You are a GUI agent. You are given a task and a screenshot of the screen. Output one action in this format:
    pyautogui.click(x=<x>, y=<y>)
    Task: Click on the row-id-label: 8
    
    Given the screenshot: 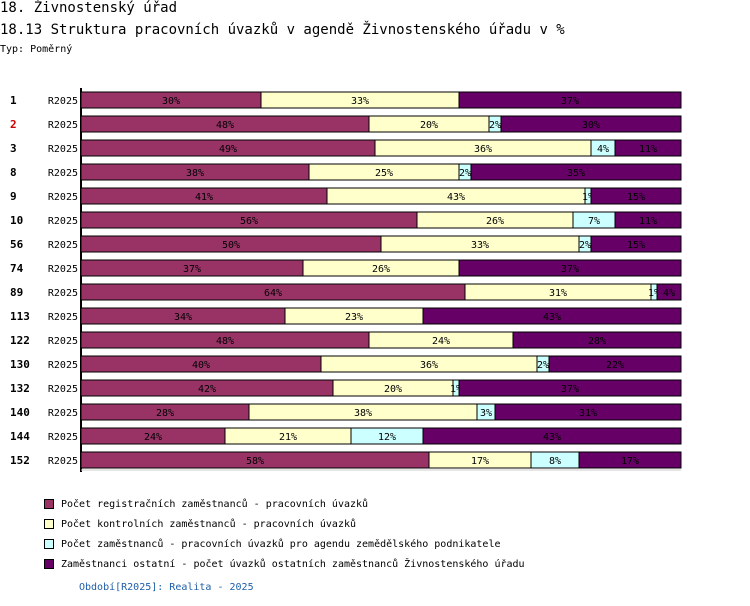 What is the action you would take?
    pyautogui.click(x=13, y=172)
    